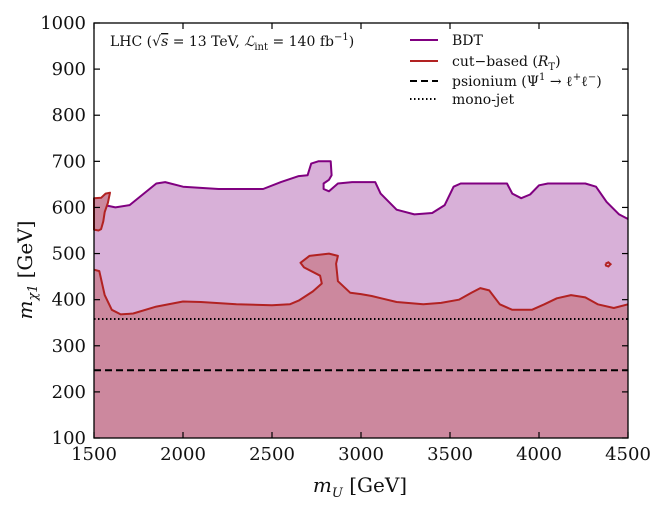 The height and width of the screenshot is (508, 665). Describe the element at coordinates (506, 63) in the screenshot. I see `legend-label-cut-based: cut−based (RT)` at that location.